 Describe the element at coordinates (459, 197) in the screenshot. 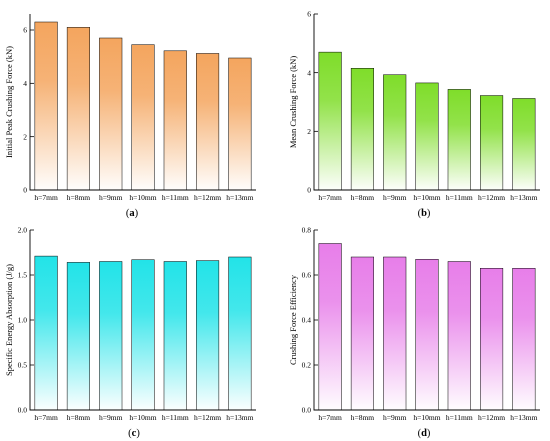

I see `xtick-label-b-4: h=11mm` at that location.